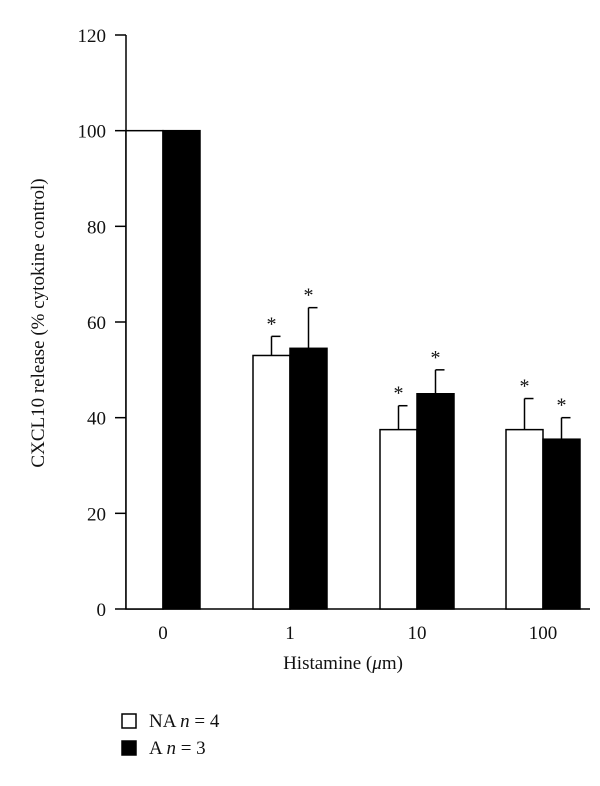  Describe the element at coordinates (129, 721) in the screenshot. I see `legend-swatch-na` at that location.